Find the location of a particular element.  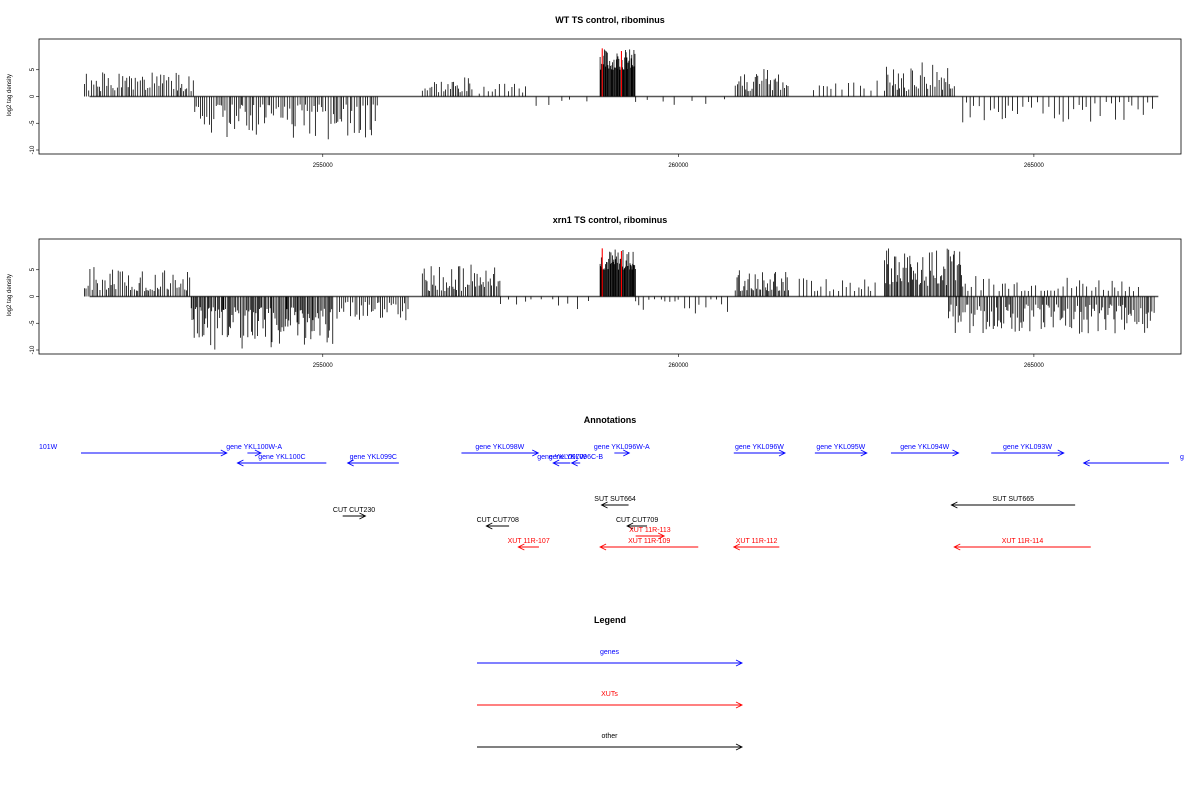

annotation-label: XUT 11R-109 is located at coordinates (649, 541).